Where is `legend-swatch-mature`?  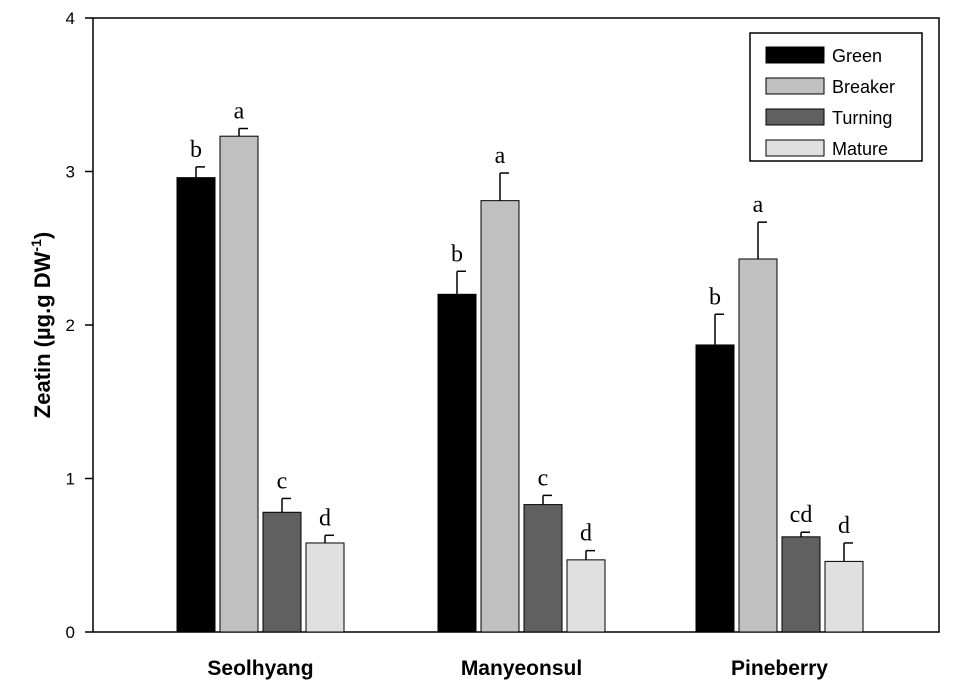
legend-swatch-mature is located at coordinates (795, 148).